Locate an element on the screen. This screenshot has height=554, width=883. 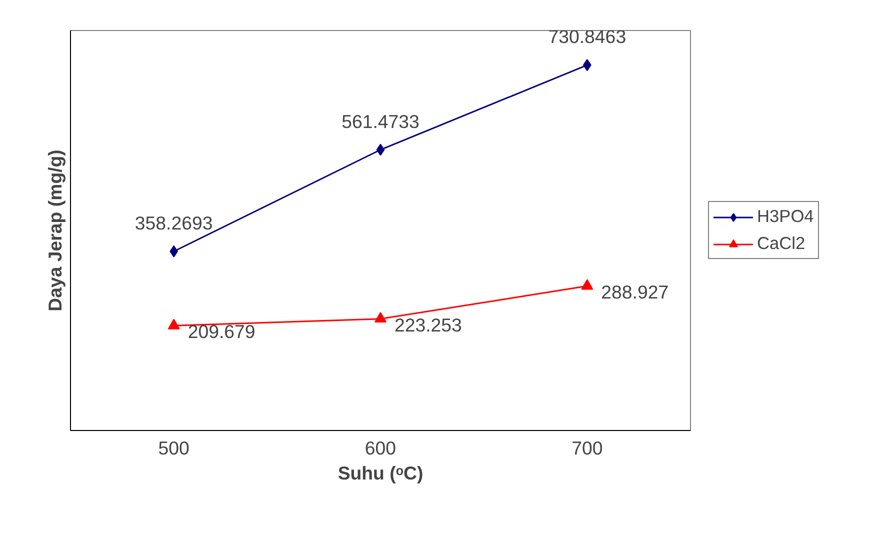
data-label: 358.2693 is located at coordinates (173, 223).